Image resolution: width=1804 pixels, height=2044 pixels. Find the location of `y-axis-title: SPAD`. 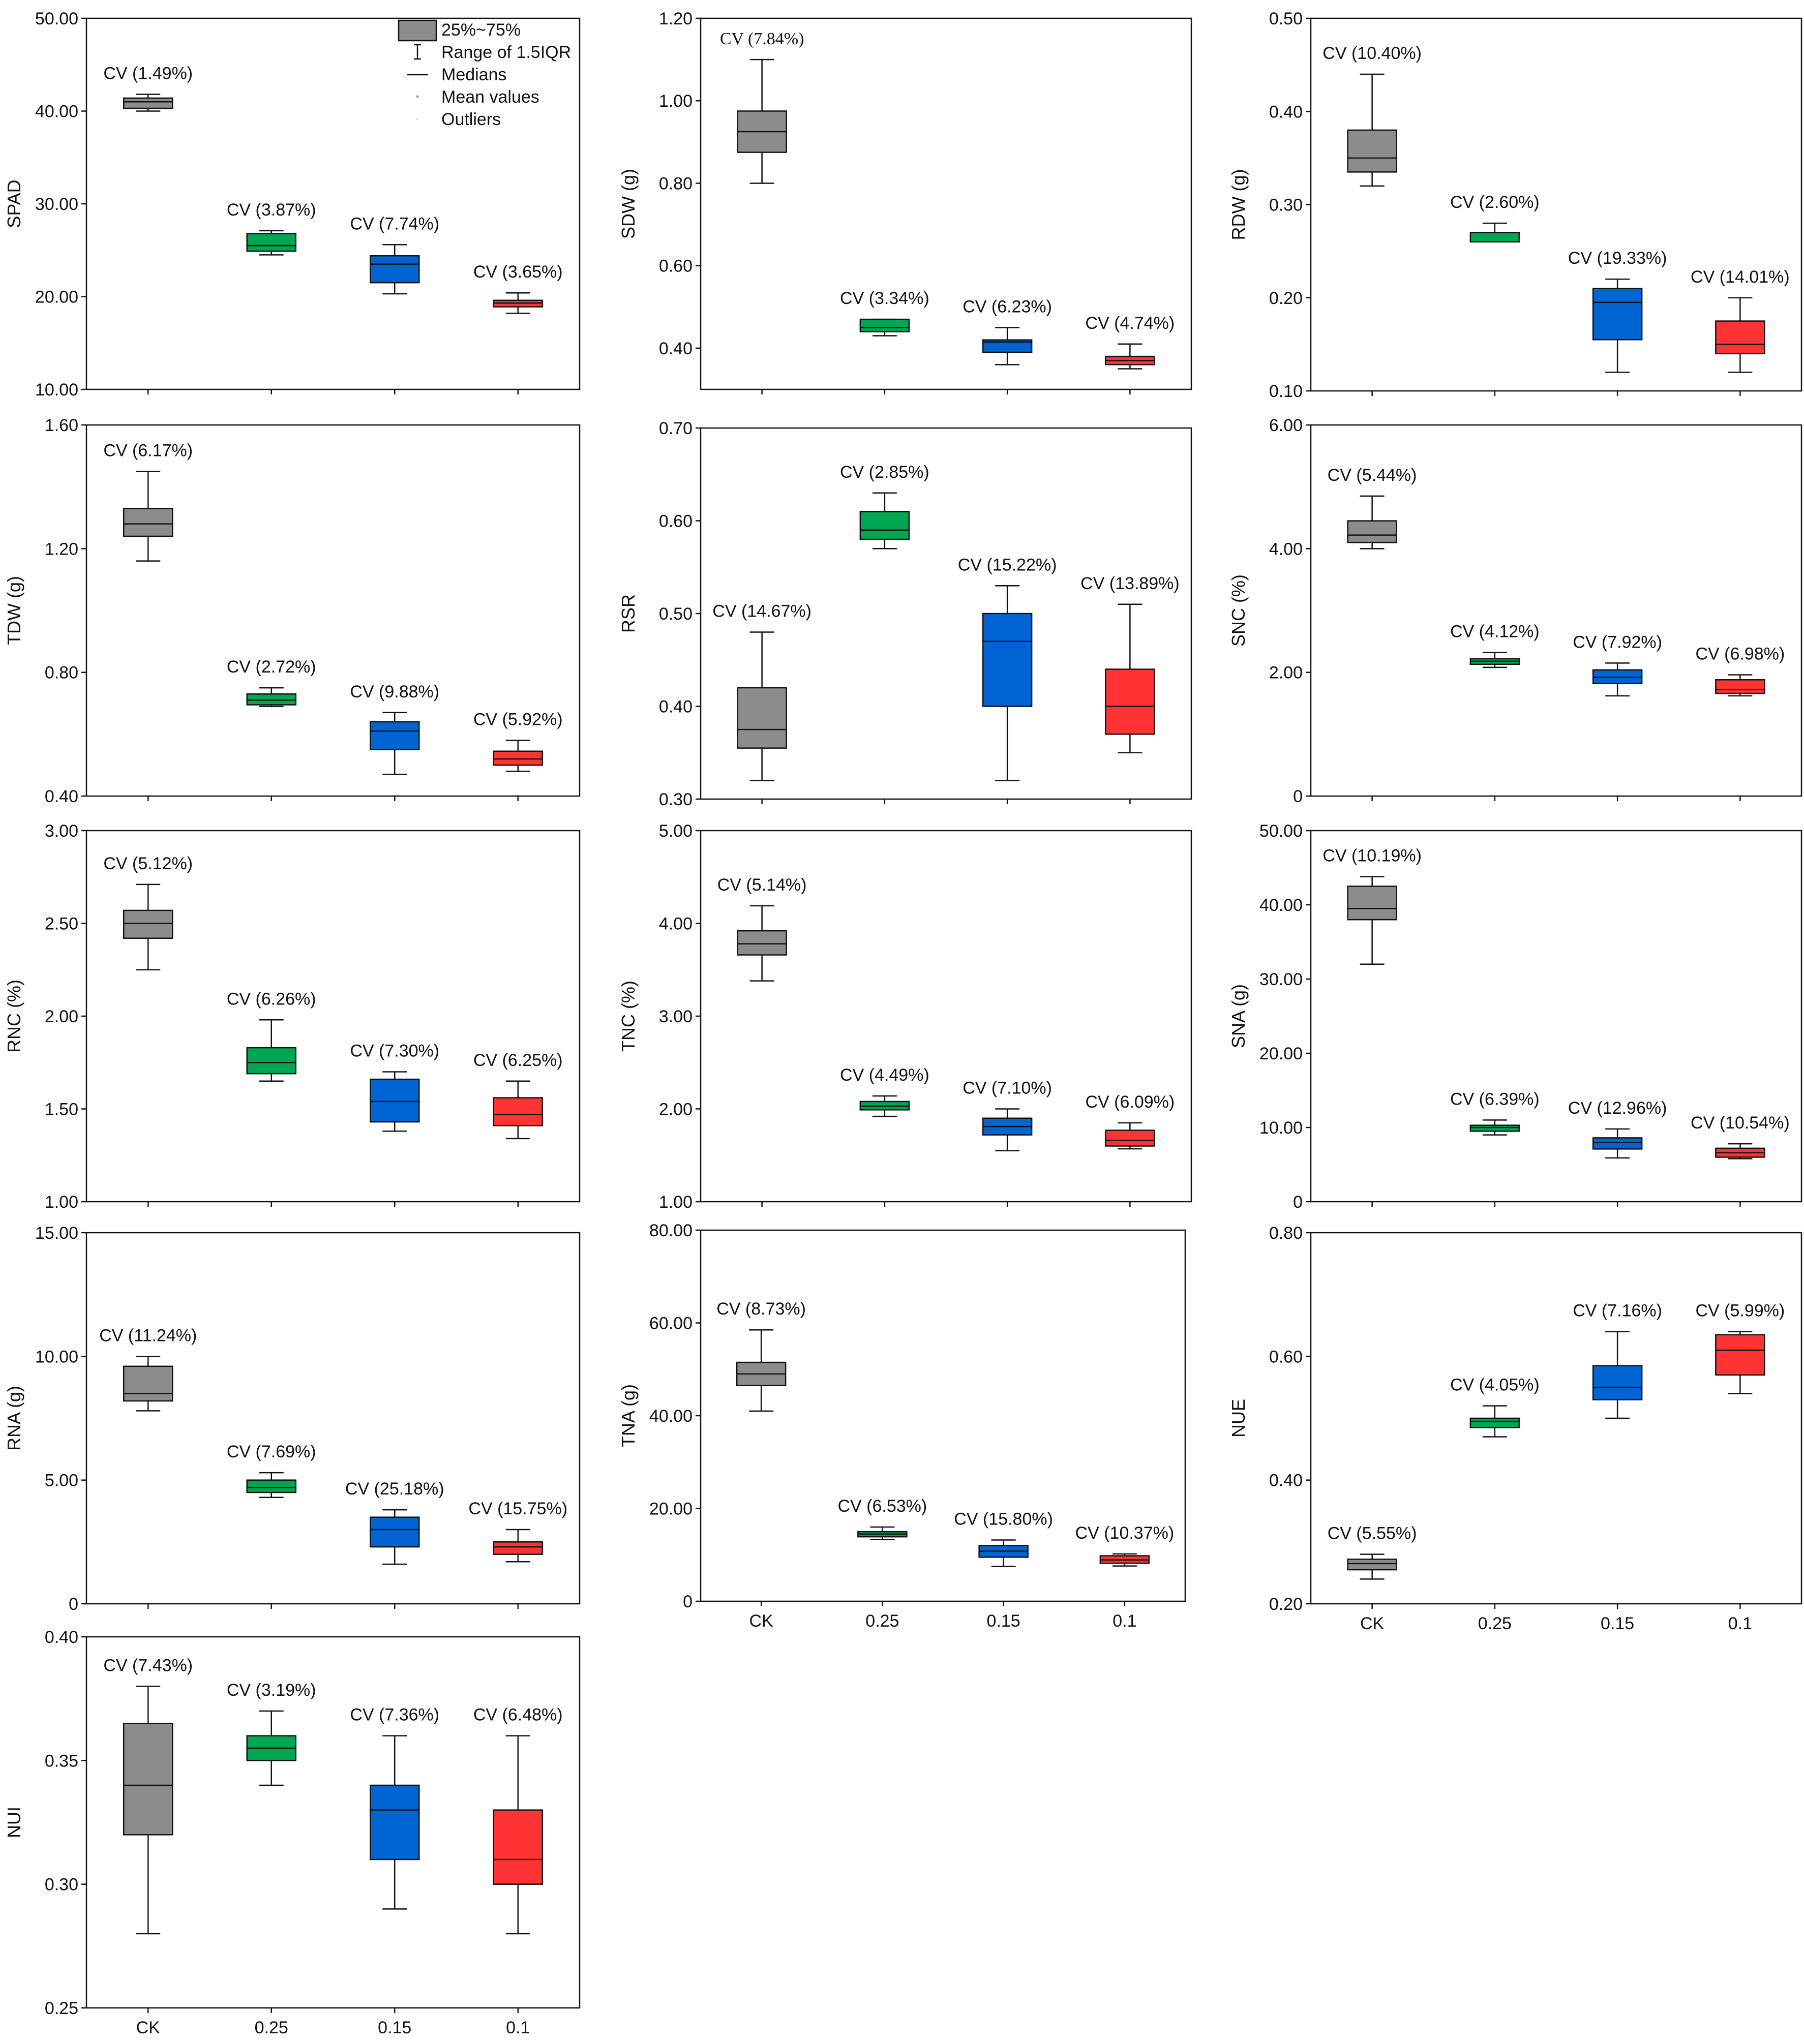

y-axis-title: SPAD is located at coordinates (14, 204).